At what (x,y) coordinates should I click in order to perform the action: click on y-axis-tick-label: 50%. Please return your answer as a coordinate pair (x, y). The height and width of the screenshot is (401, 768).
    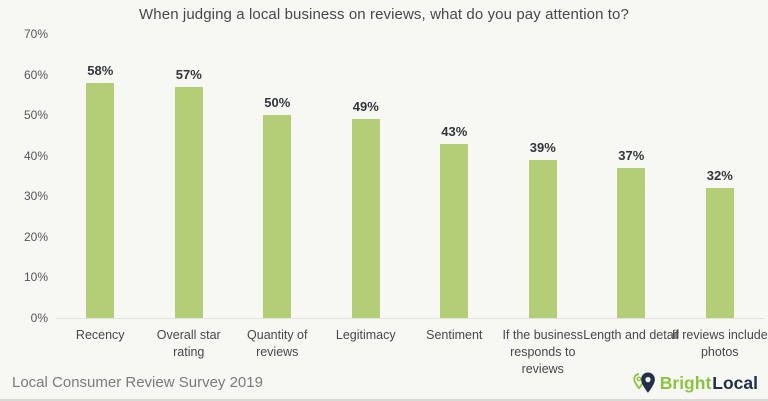
    Looking at the image, I should click on (35, 115).